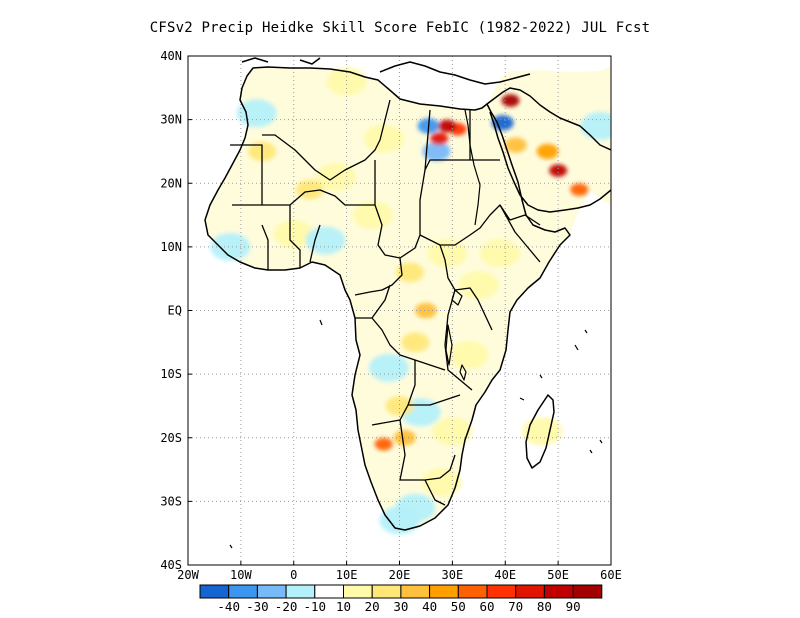 The width and height of the screenshot is (800, 618). Describe the element at coordinates (171, 501) in the screenshot. I see `lat-tick-label: 30S` at that location.